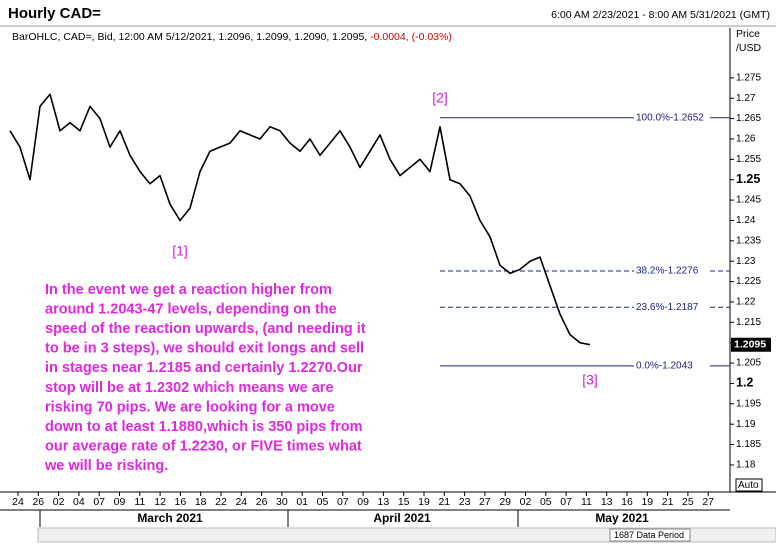 This screenshot has height=544, width=776. Describe the element at coordinates (744, 383) in the screenshot. I see `y-tick-label: 1.2` at that location.